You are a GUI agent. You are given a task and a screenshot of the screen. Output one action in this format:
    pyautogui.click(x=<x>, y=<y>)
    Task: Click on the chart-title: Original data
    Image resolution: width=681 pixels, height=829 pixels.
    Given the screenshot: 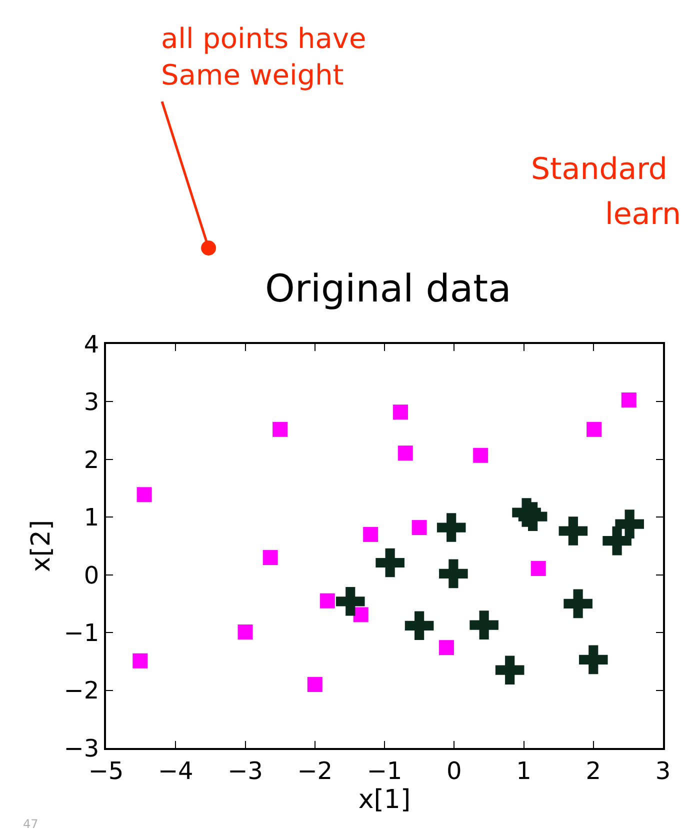 What is the action you would take?
    pyautogui.click(x=388, y=288)
    